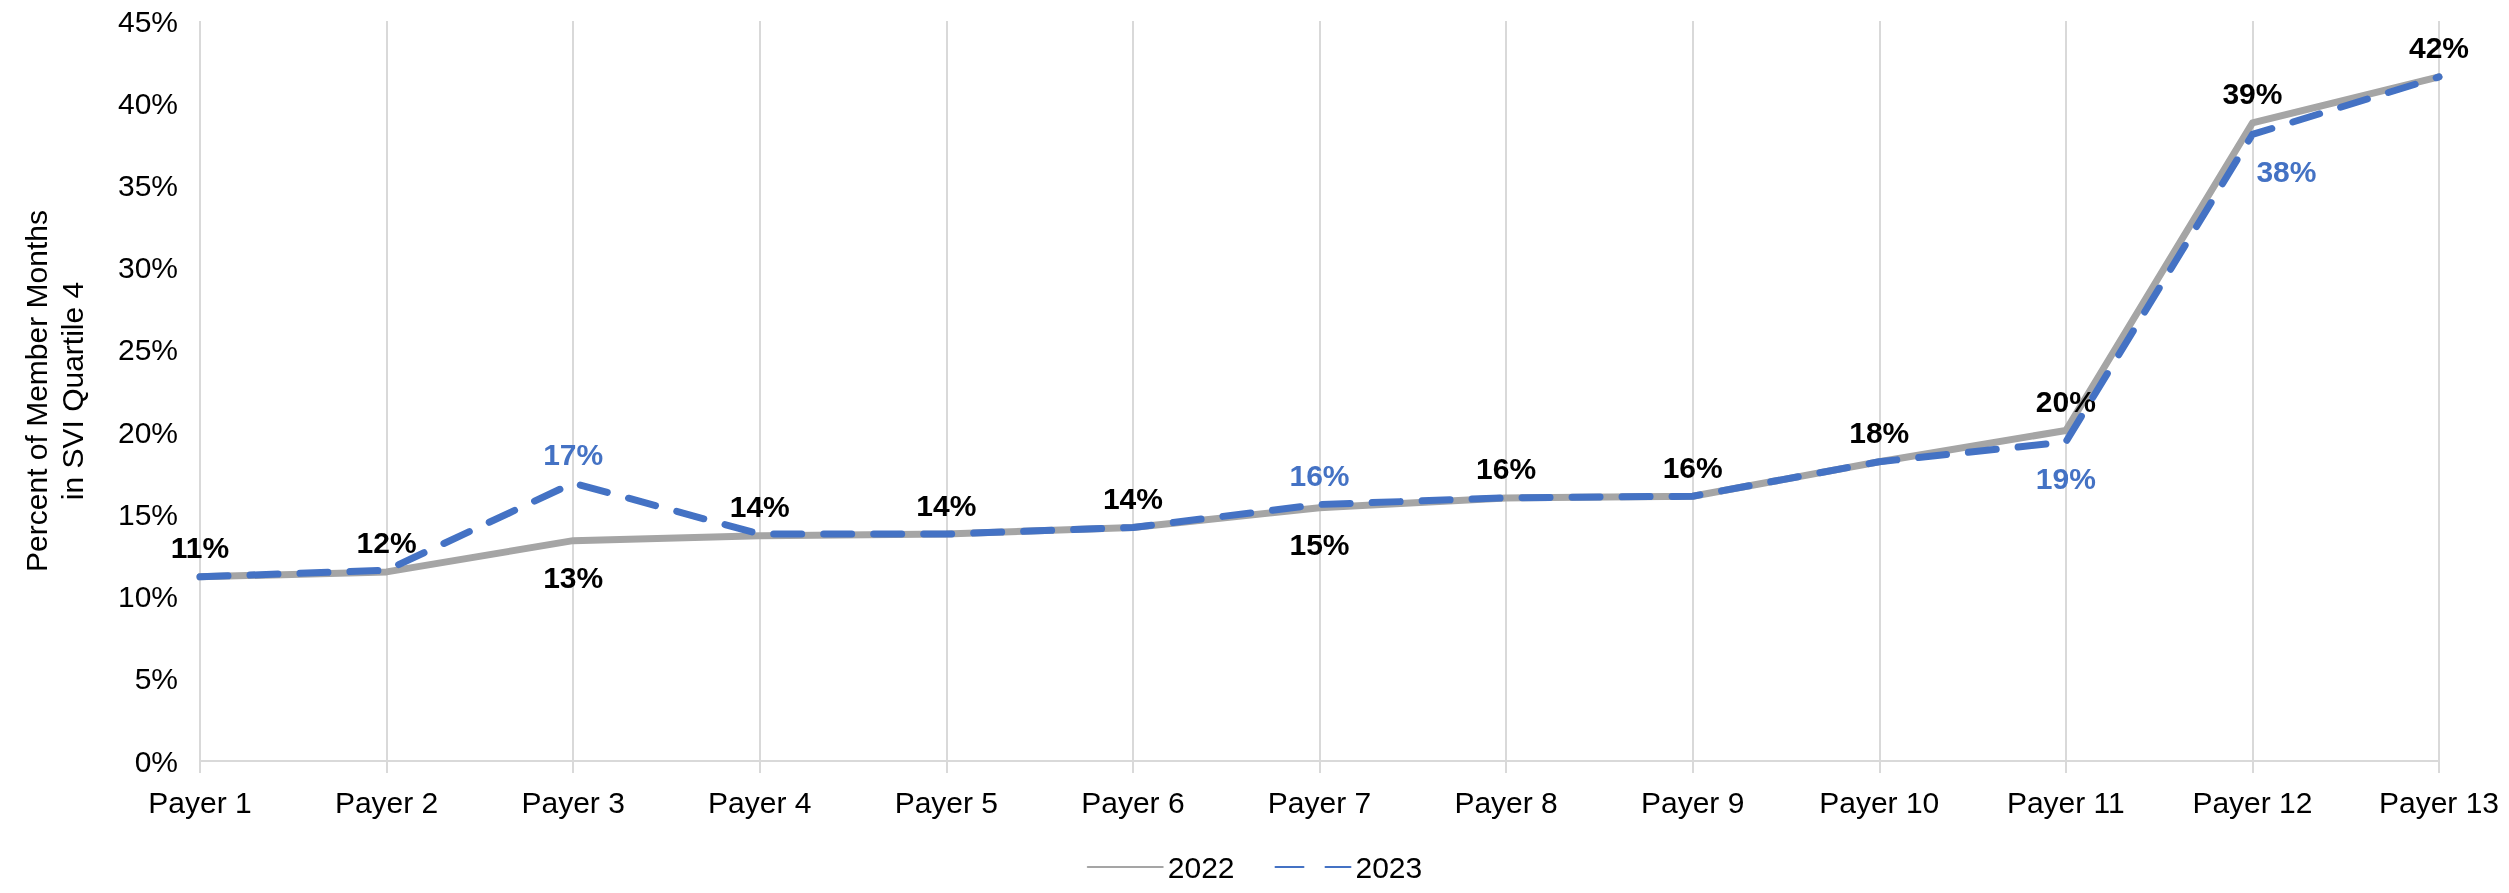 Image resolution: width=2509 pixels, height=893 pixels. I want to click on x-tick-label: Payer 12, so click(2252, 802).